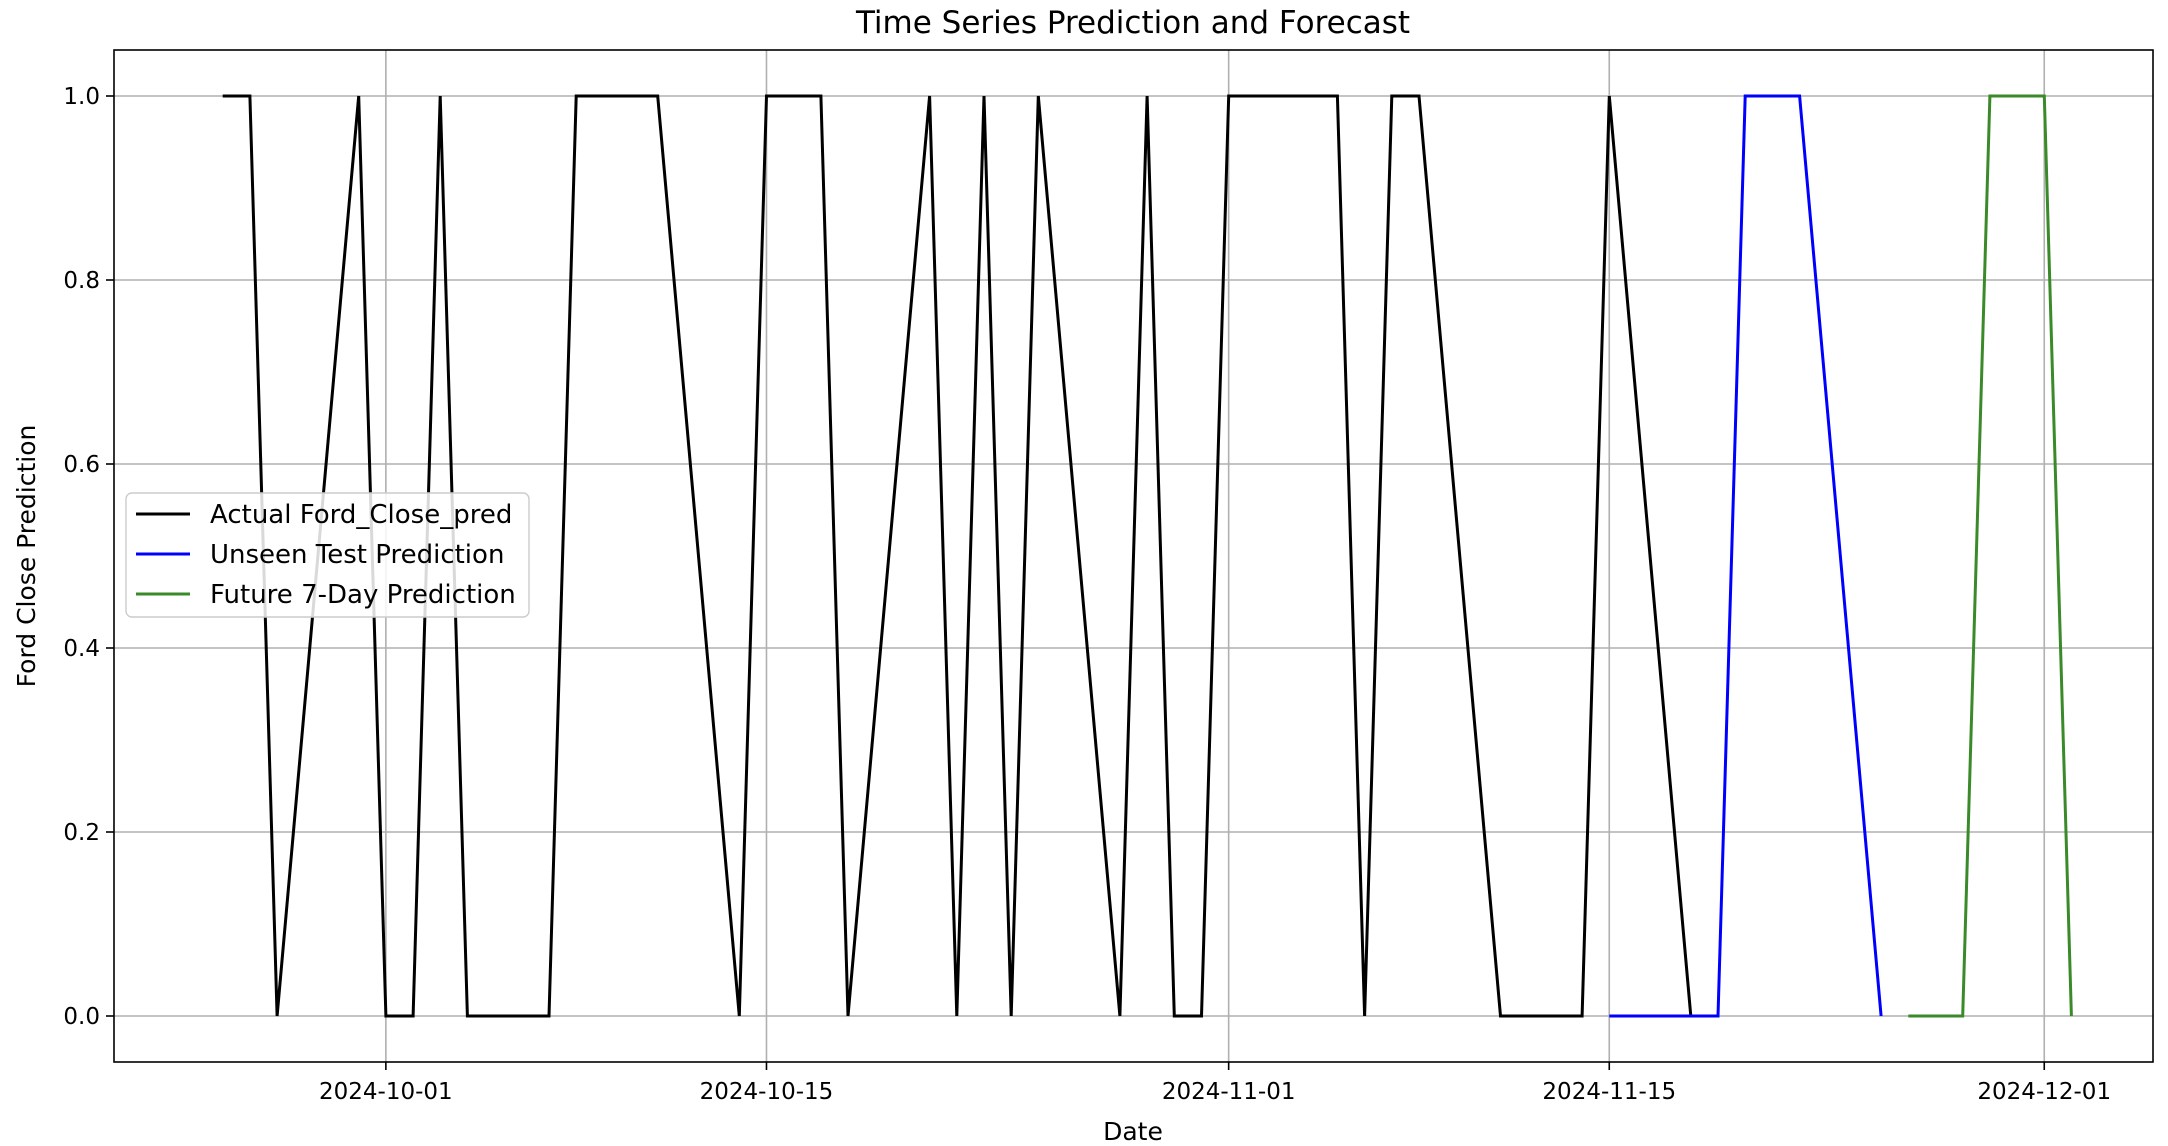  What do you see at coordinates (88, 557) in the screenshot?
I see `y-axis-ticks: 0.0 0.2 0.4 0.6 0.8 1.0` at bounding box center [88, 557].